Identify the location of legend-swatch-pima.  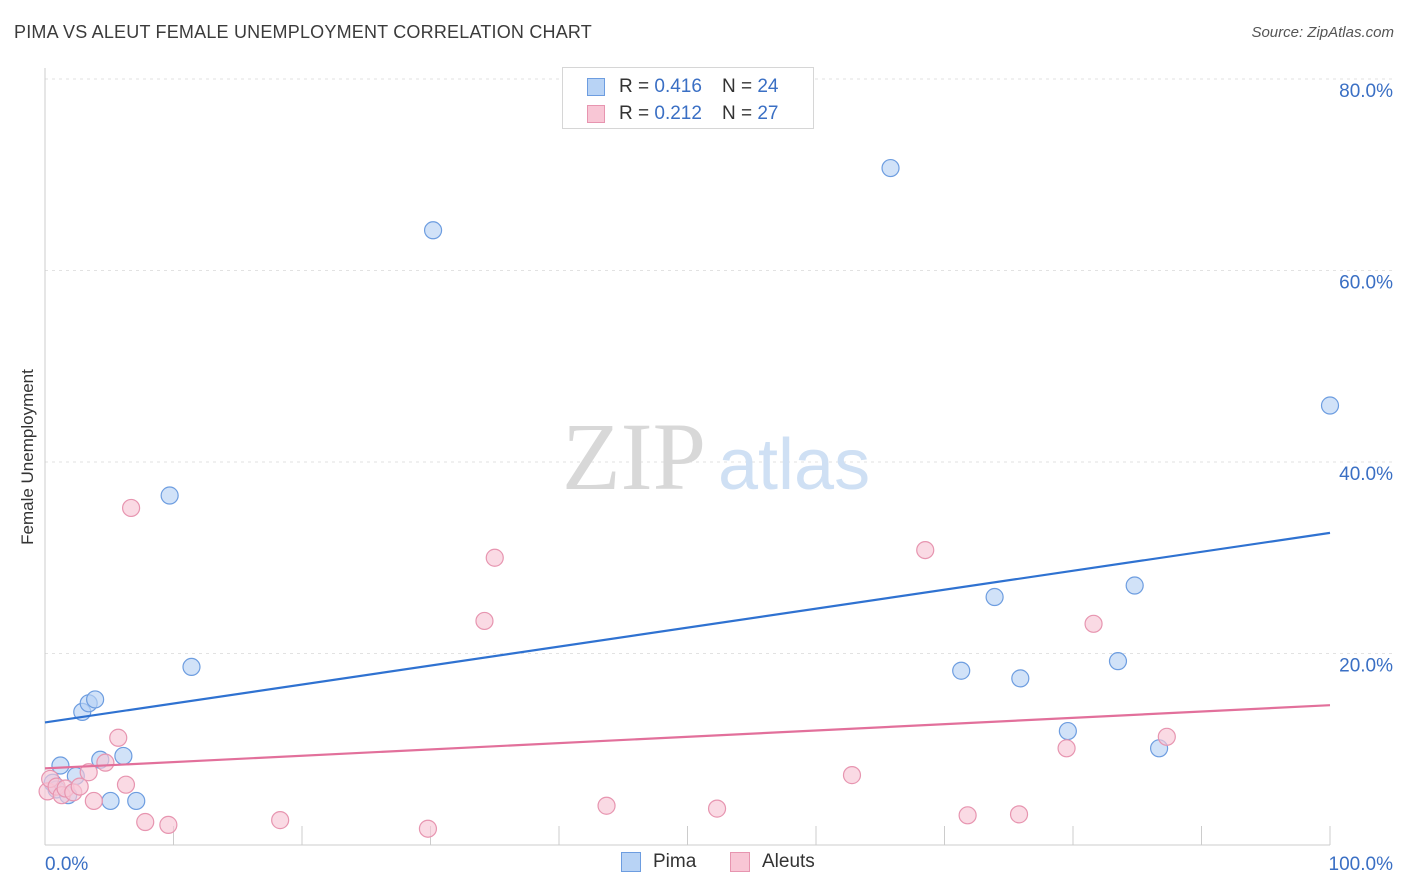
(596, 87).